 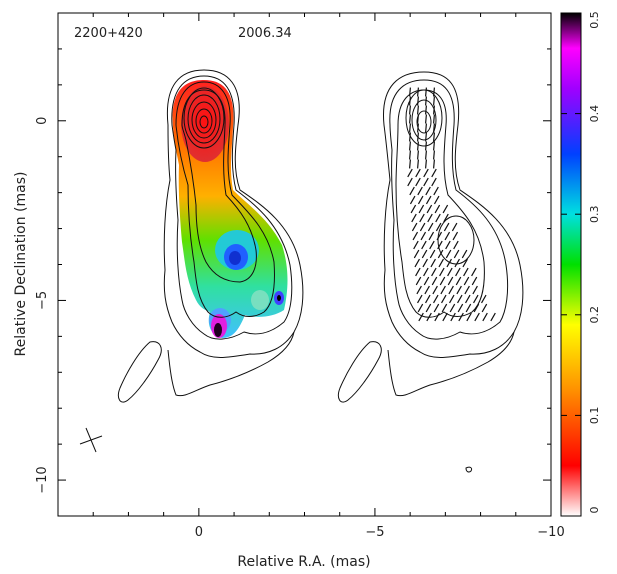 I want to click on colorbar-ticks: 0 0.1 0.2 0.3 0.4 0.5, so click(x=581, y=264).